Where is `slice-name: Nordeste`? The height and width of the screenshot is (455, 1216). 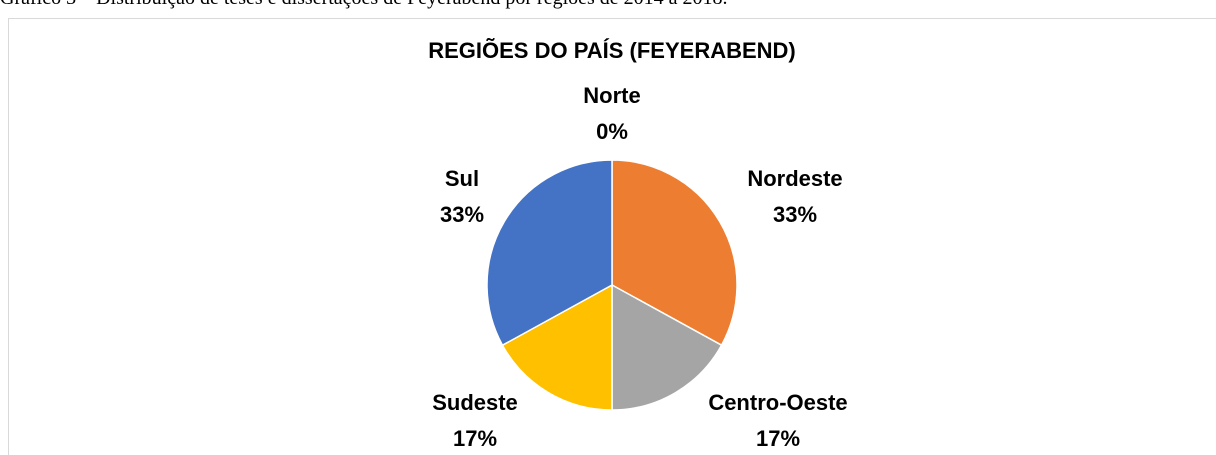 slice-name: Nordeste is located at coordinates (794, 178).